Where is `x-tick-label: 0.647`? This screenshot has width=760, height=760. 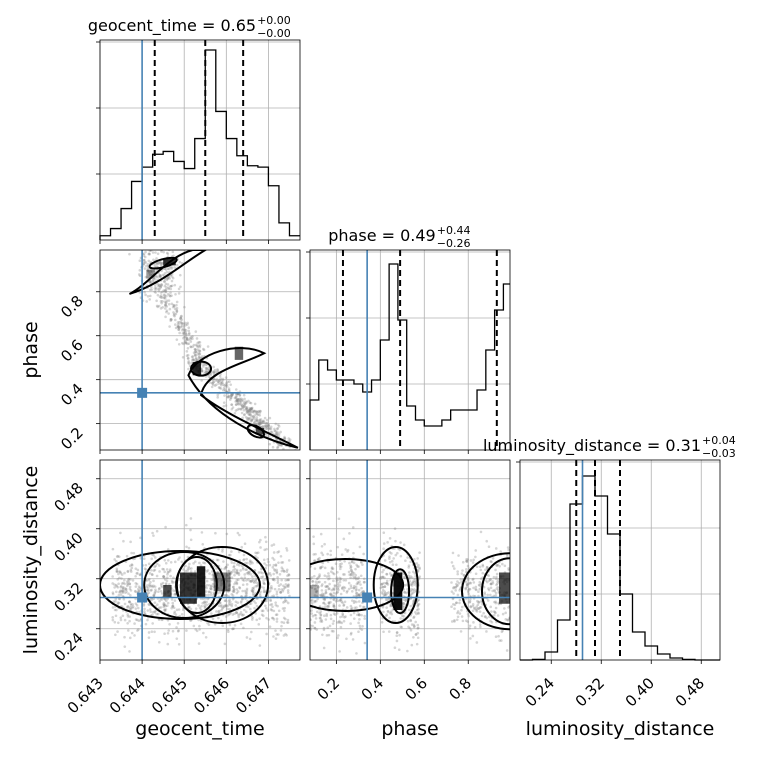 x-tick-label: 0.647 is located at coordinates (253, 695).